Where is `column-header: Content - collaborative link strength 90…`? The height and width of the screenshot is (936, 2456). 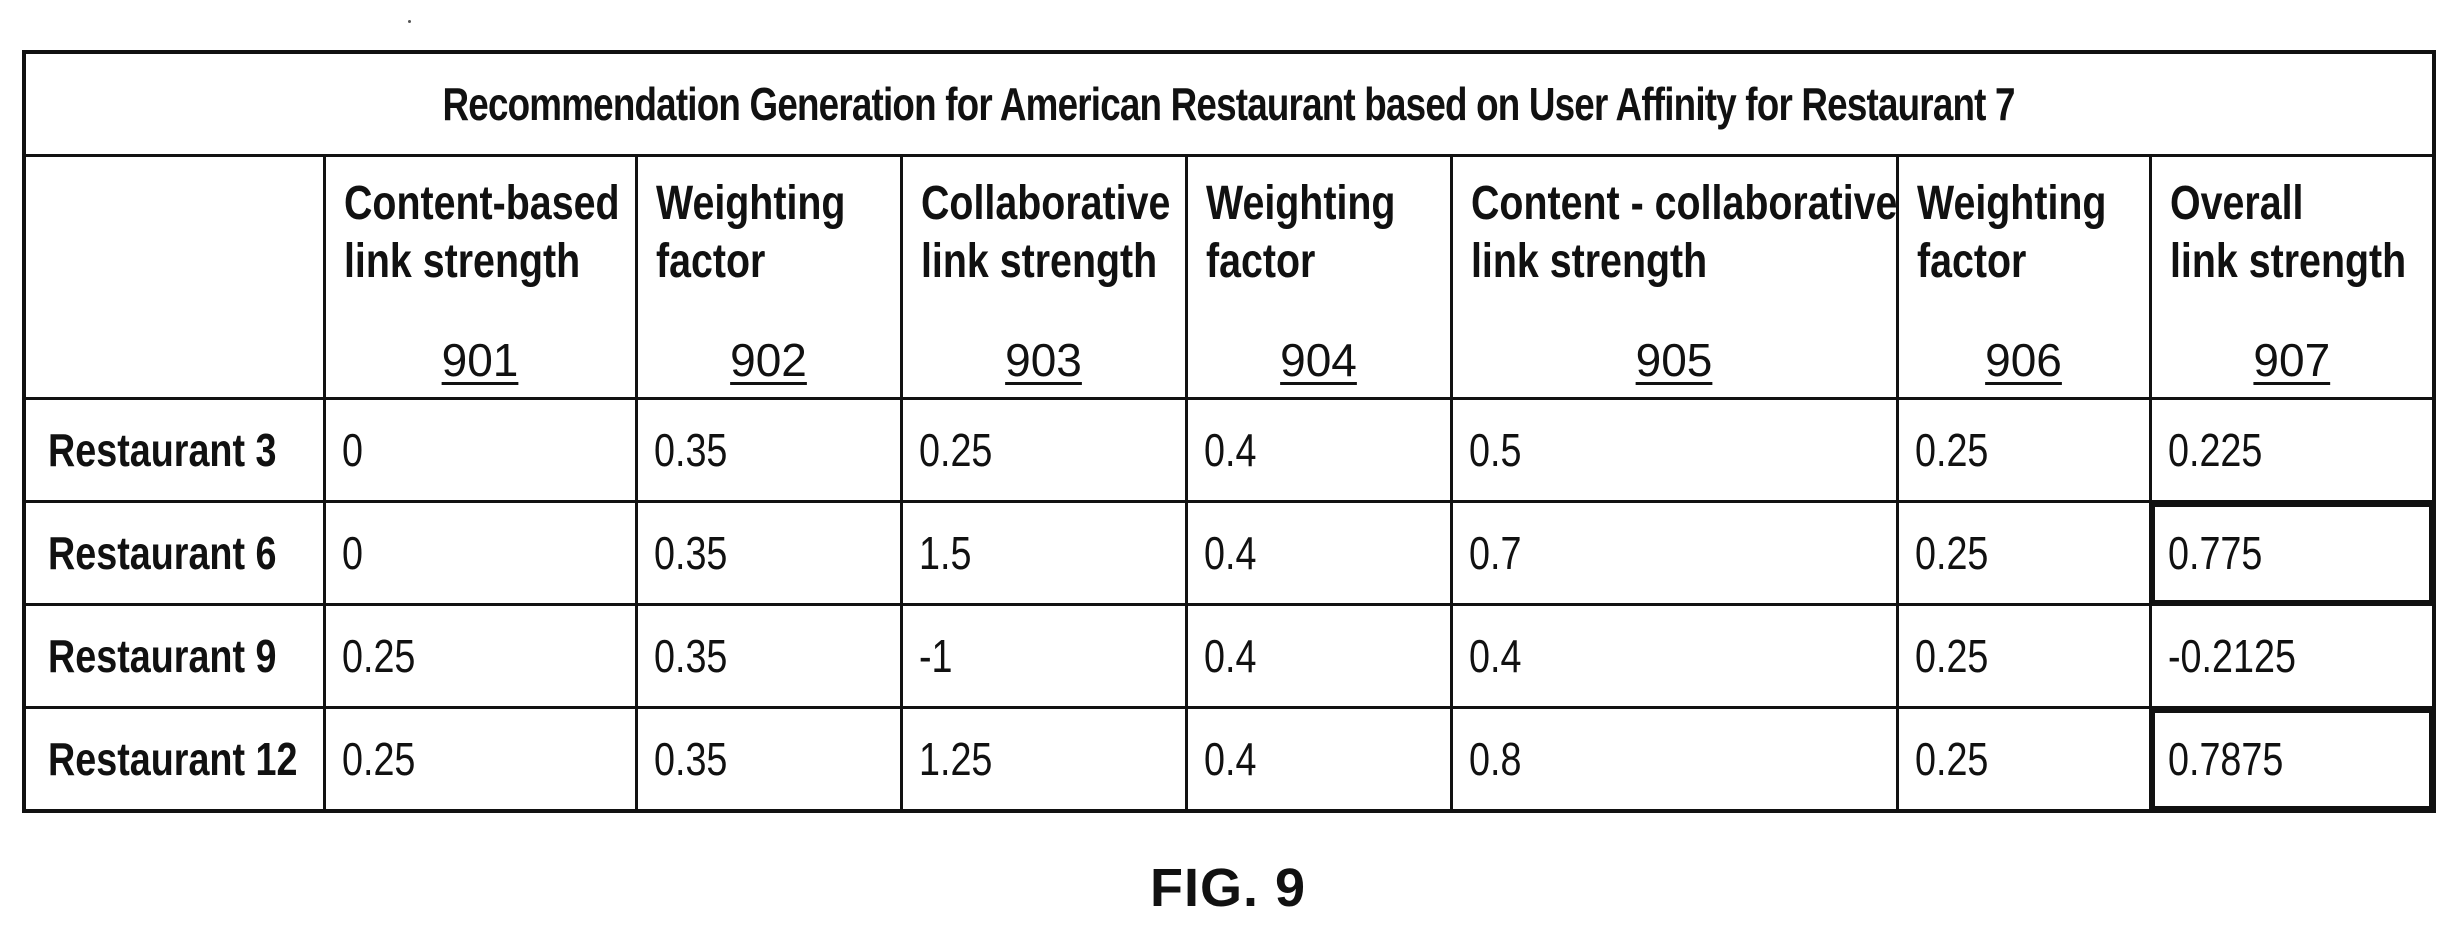 column-header: Content - collaborative link strength 90… is located at coordinates (1674, 277).